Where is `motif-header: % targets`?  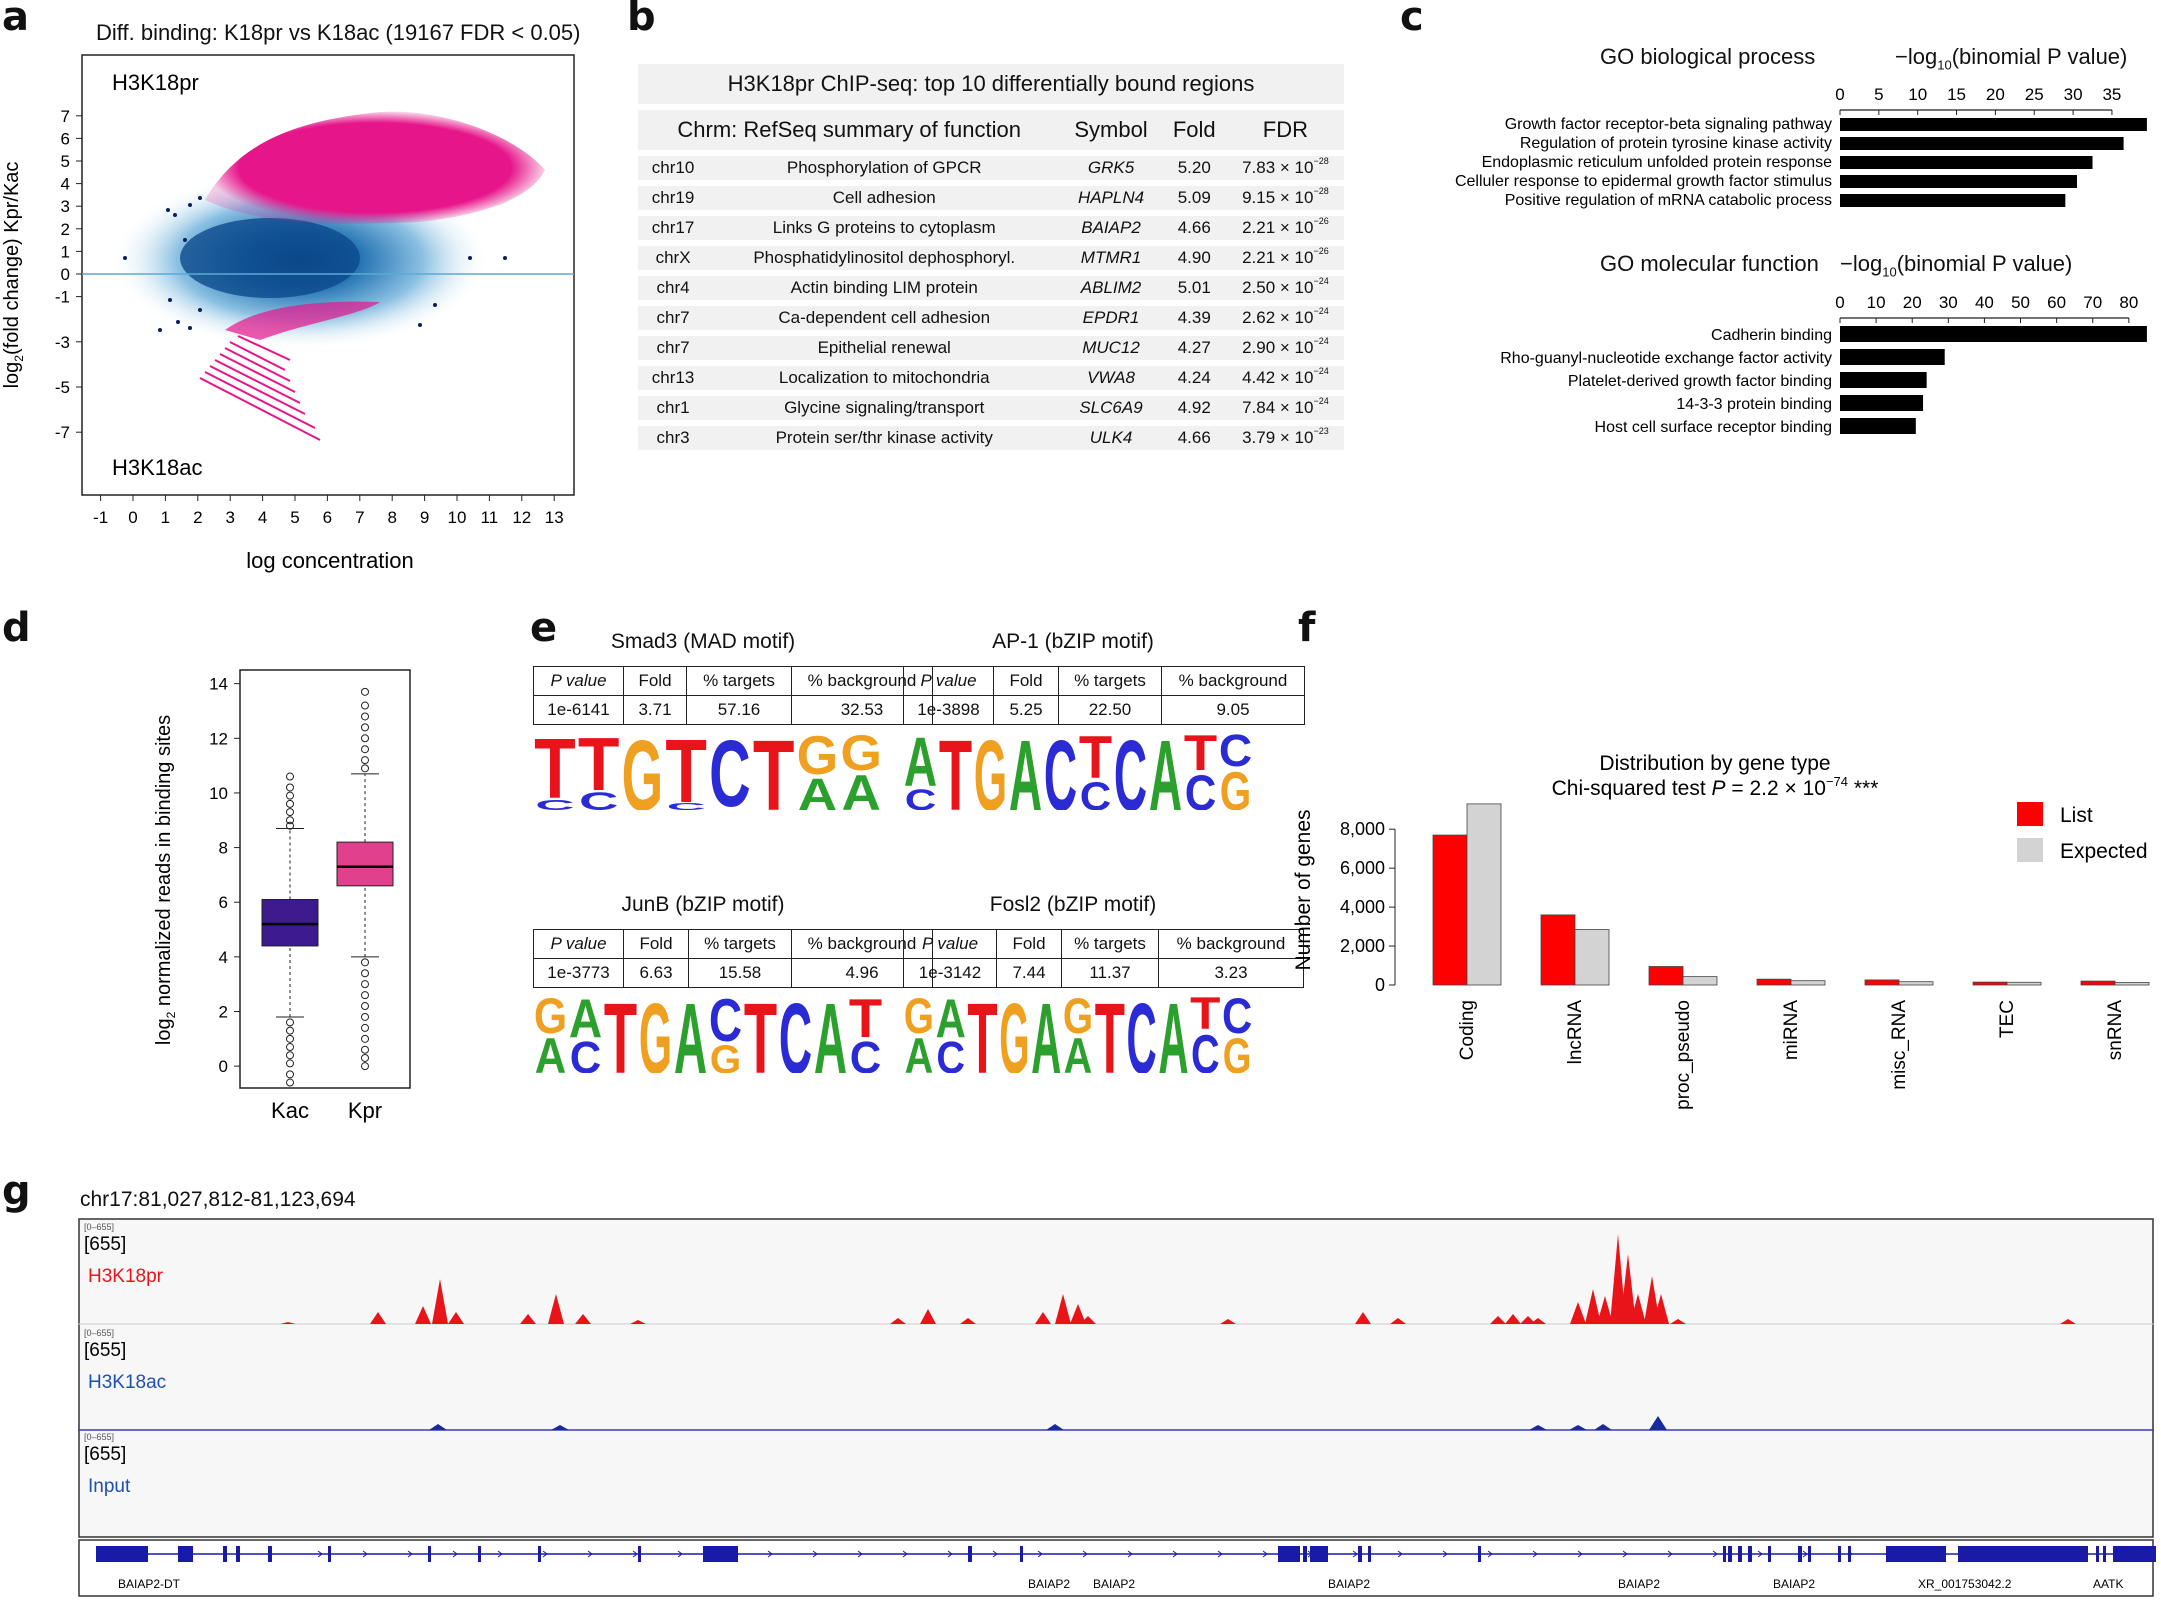 motif-header: % targets is located at coordinates (1110, 681).